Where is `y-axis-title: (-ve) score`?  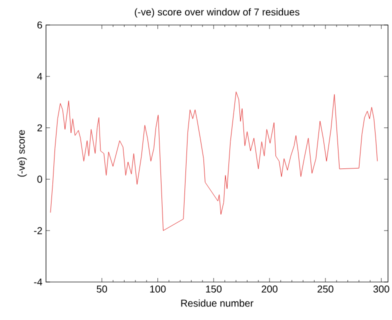
y-axis-title: (-ve) score is located at coordinates (22, 153).